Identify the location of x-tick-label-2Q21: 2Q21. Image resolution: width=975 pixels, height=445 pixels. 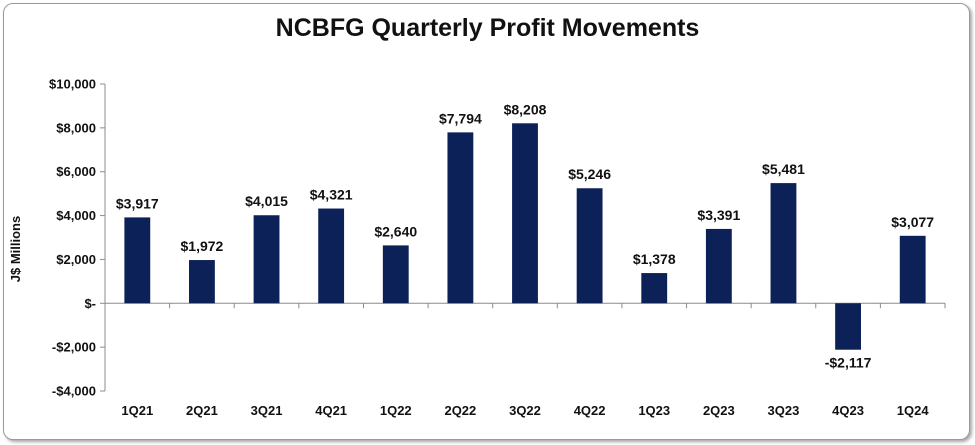
(202, 410).